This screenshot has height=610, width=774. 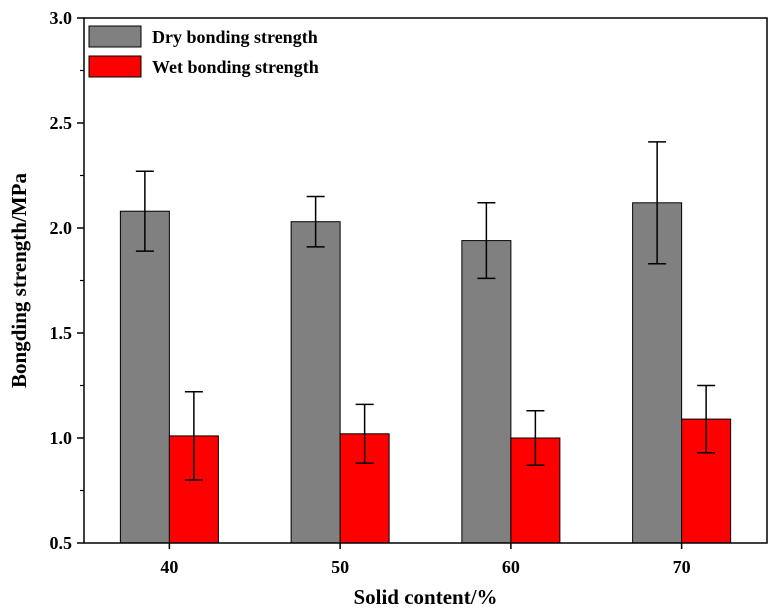 I want to click on y-tick-label-0.5: 0.5, so click(x=61, y=543).